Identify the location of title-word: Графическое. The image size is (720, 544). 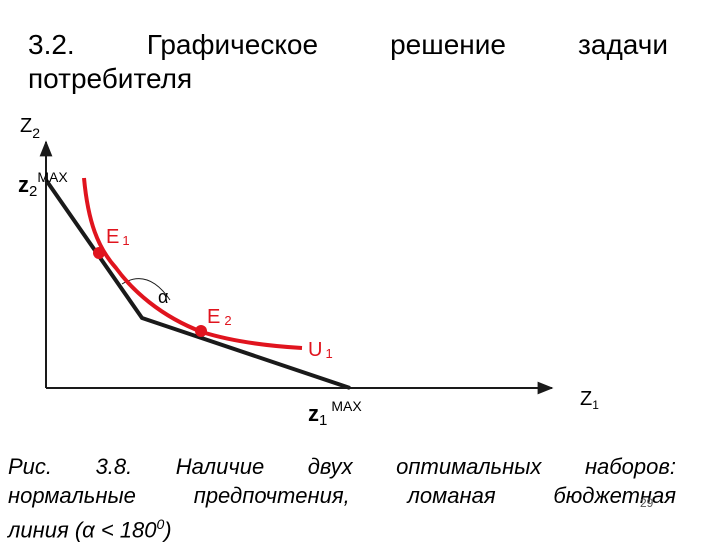
(232, 44).